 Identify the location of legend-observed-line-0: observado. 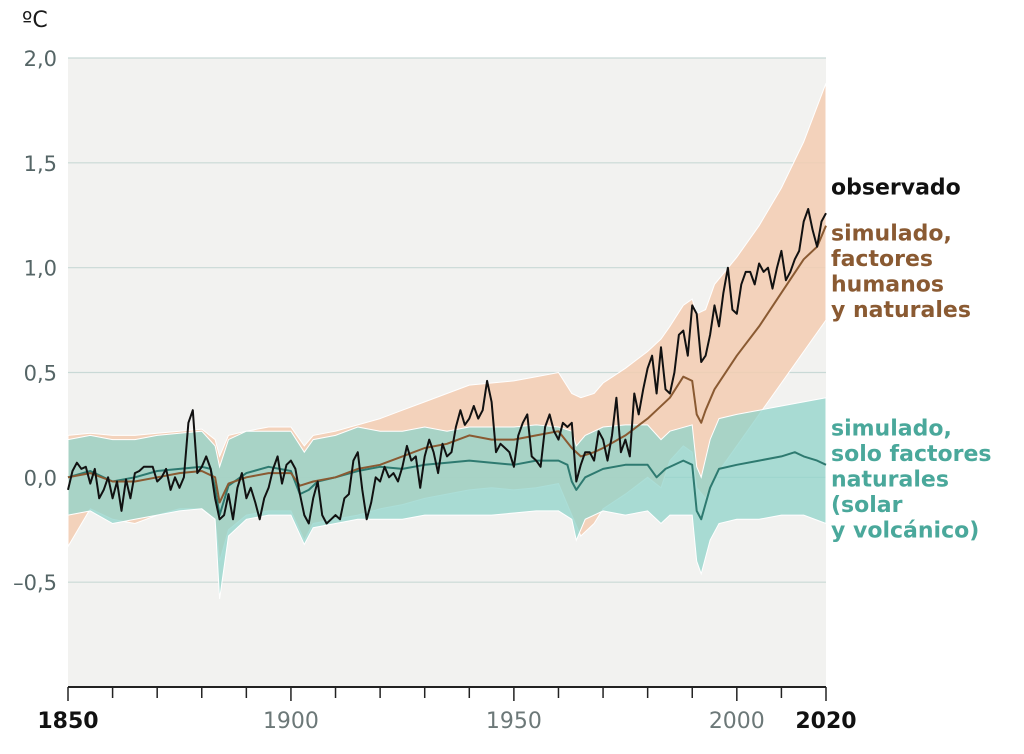
(896, 187).